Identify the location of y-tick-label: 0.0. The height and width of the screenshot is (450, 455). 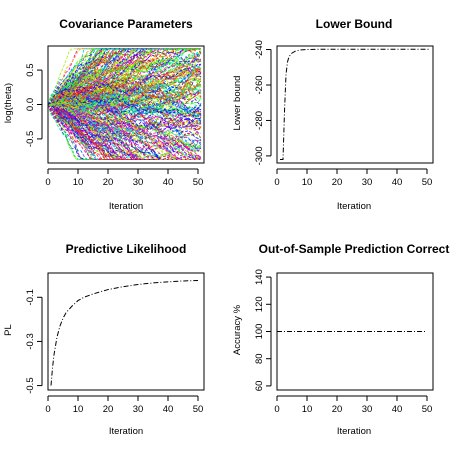
(30, 104).